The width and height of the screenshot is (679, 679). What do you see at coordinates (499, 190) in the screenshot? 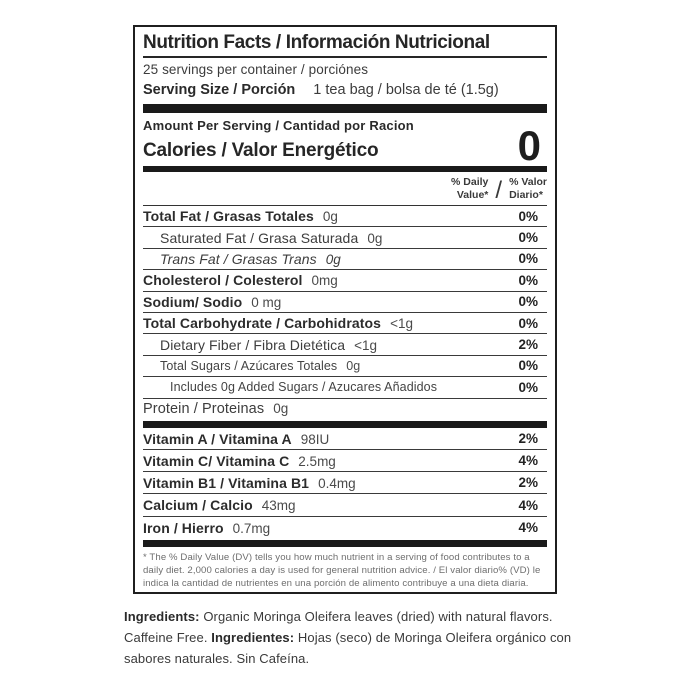
I see `dv-header-slash: /` at bounding box center [499, 190].